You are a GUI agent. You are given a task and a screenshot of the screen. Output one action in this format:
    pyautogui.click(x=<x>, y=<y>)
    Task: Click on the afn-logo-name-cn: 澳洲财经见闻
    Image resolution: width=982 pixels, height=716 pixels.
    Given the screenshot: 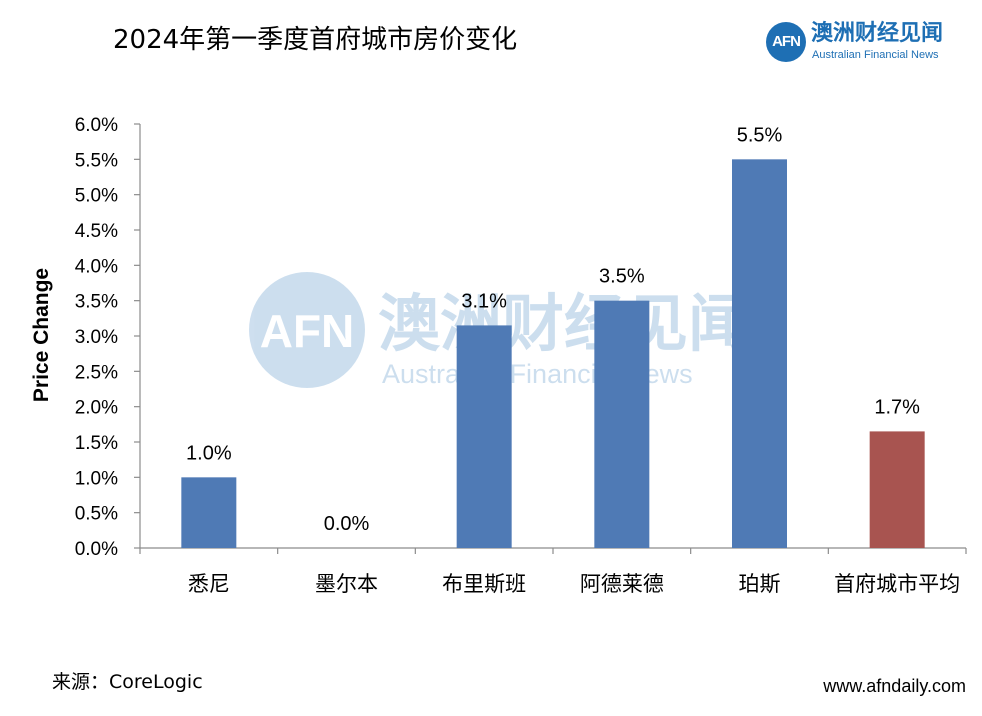 What is the action you would take?
    pyautogui.click(x=877, y=33)
    